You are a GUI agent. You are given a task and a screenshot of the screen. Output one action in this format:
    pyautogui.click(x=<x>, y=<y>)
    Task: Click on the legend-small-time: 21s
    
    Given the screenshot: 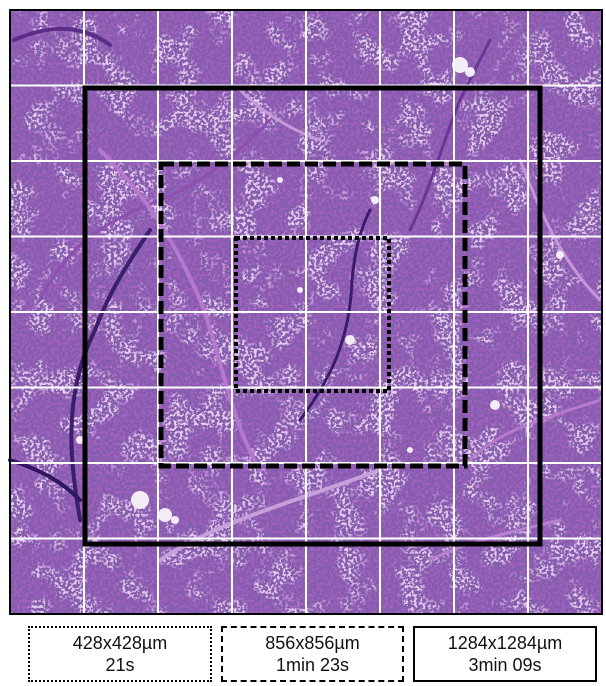 What is the action you would take?
    pyautogui.click(x=120, y=665)
    